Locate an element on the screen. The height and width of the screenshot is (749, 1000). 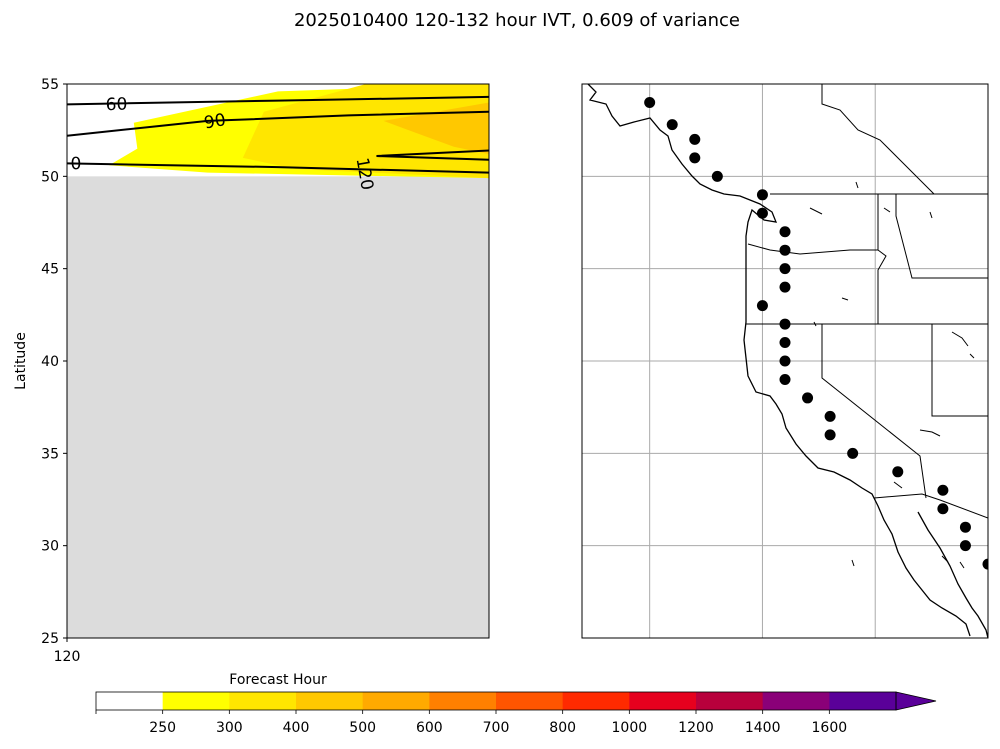
colorbar-tick-label: 1400 is located at coordinates (763, 728).